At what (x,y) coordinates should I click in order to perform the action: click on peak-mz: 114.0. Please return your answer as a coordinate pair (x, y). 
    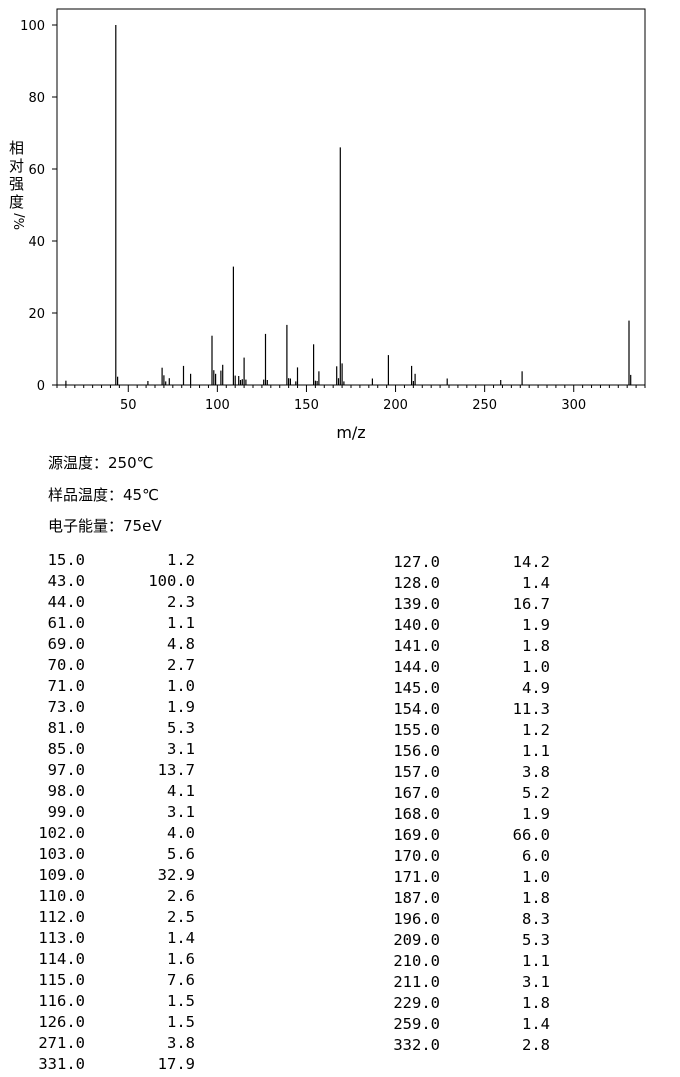
    Looking at the image, I should click on (61, 959).